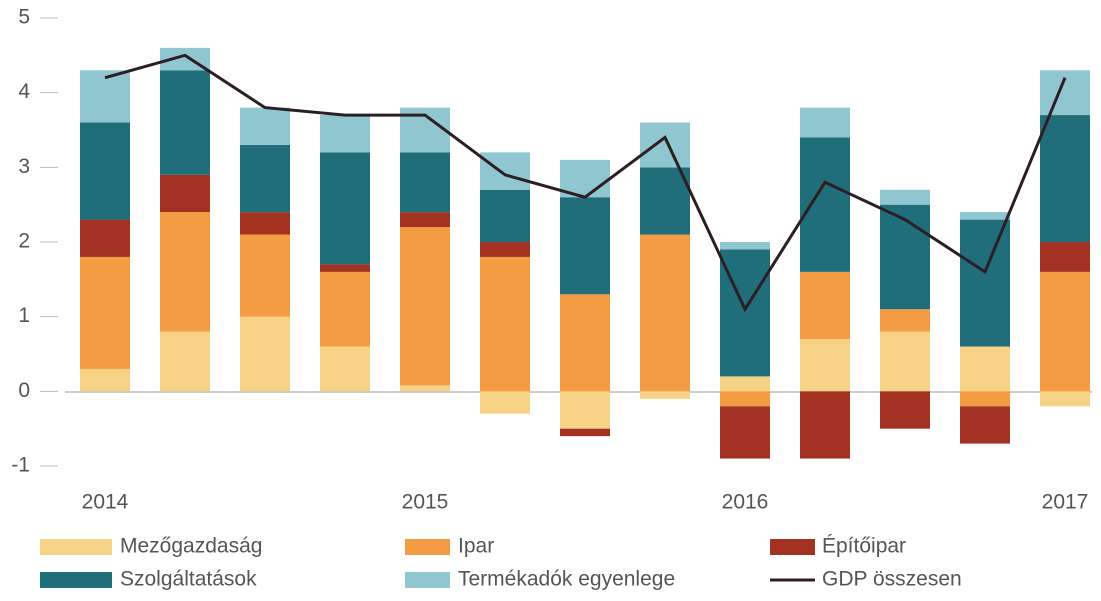  What do you see at coordinates (188, 579) in the screenshot?
I see `legend-label: Szolgáltatások` at bounding box center [188, 579].